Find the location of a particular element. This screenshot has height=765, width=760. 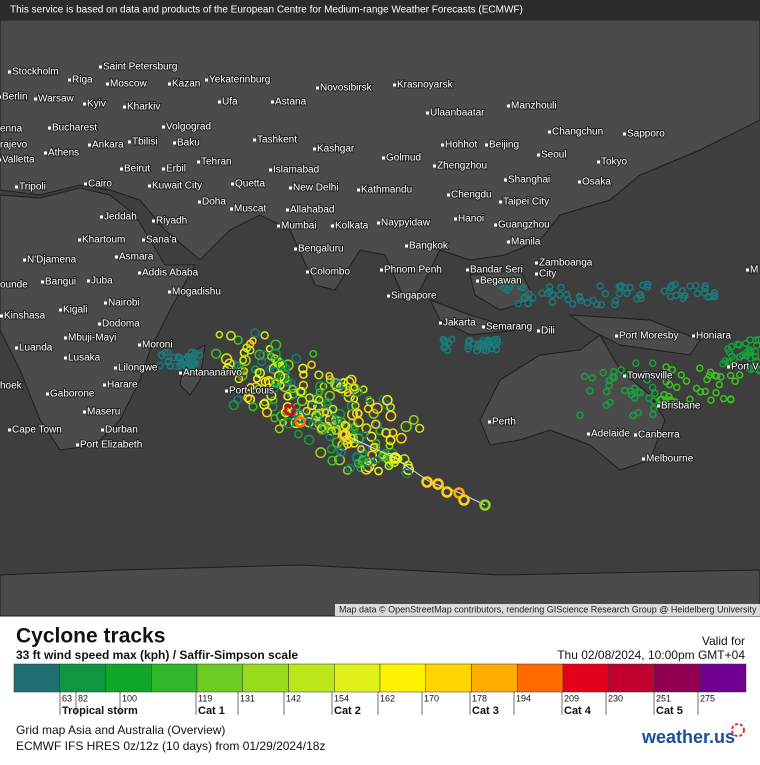

city-label: Khartoum is located at coordinates (103, 240).